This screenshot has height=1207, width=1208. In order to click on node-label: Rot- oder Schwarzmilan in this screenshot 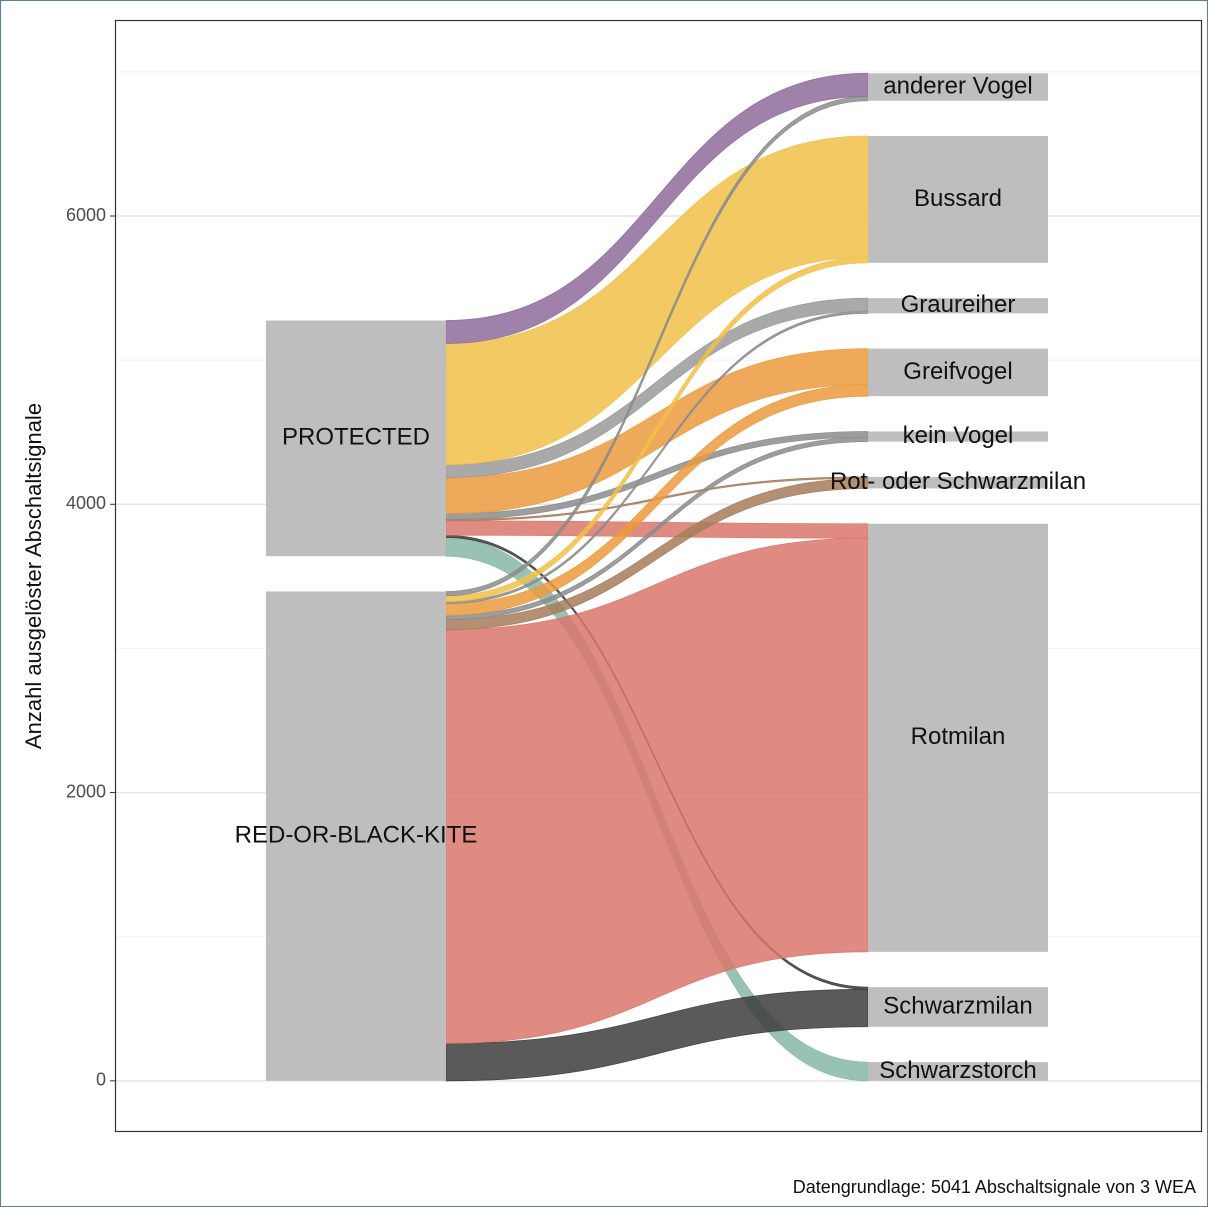, I will do `click(958, 481)`.